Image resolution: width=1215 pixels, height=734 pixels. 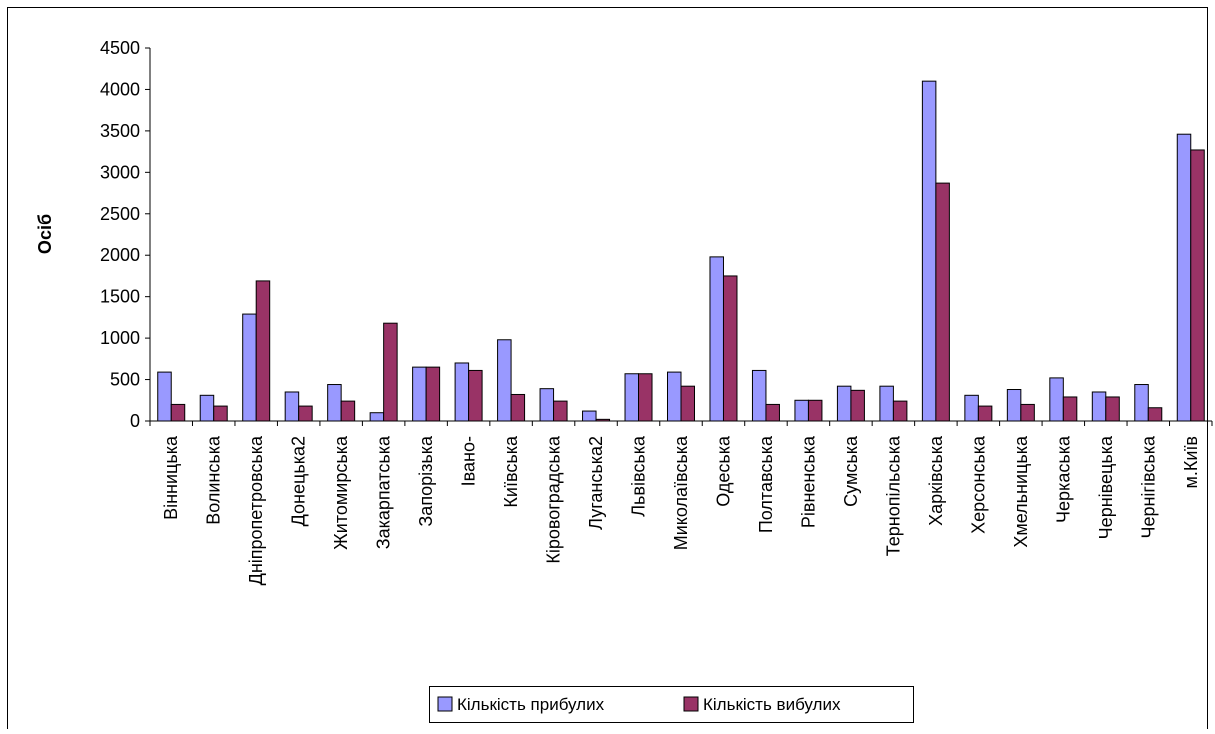 What do you see at coordinates (1106, 487) in the screenshot?
I see `x-tick-label: Чернівецька` at bounding box center [1106, 487].